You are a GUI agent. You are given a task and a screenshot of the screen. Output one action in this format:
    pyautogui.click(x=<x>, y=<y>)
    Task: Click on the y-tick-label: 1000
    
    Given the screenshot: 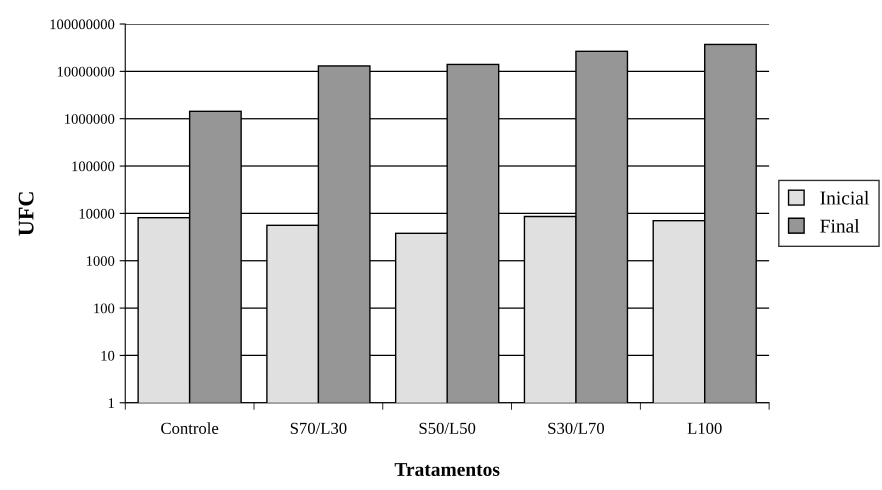 What is the action you would take?
    pyautogui.click(x=100, y=261)
    